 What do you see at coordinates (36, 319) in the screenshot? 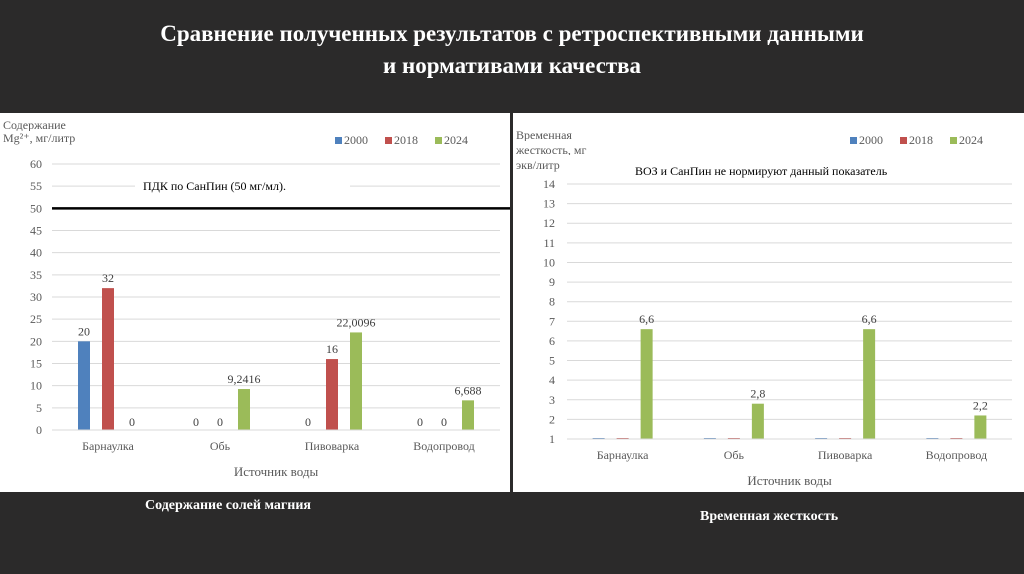
I see `y-tick-label: 25` at bounding box center [36, 319].